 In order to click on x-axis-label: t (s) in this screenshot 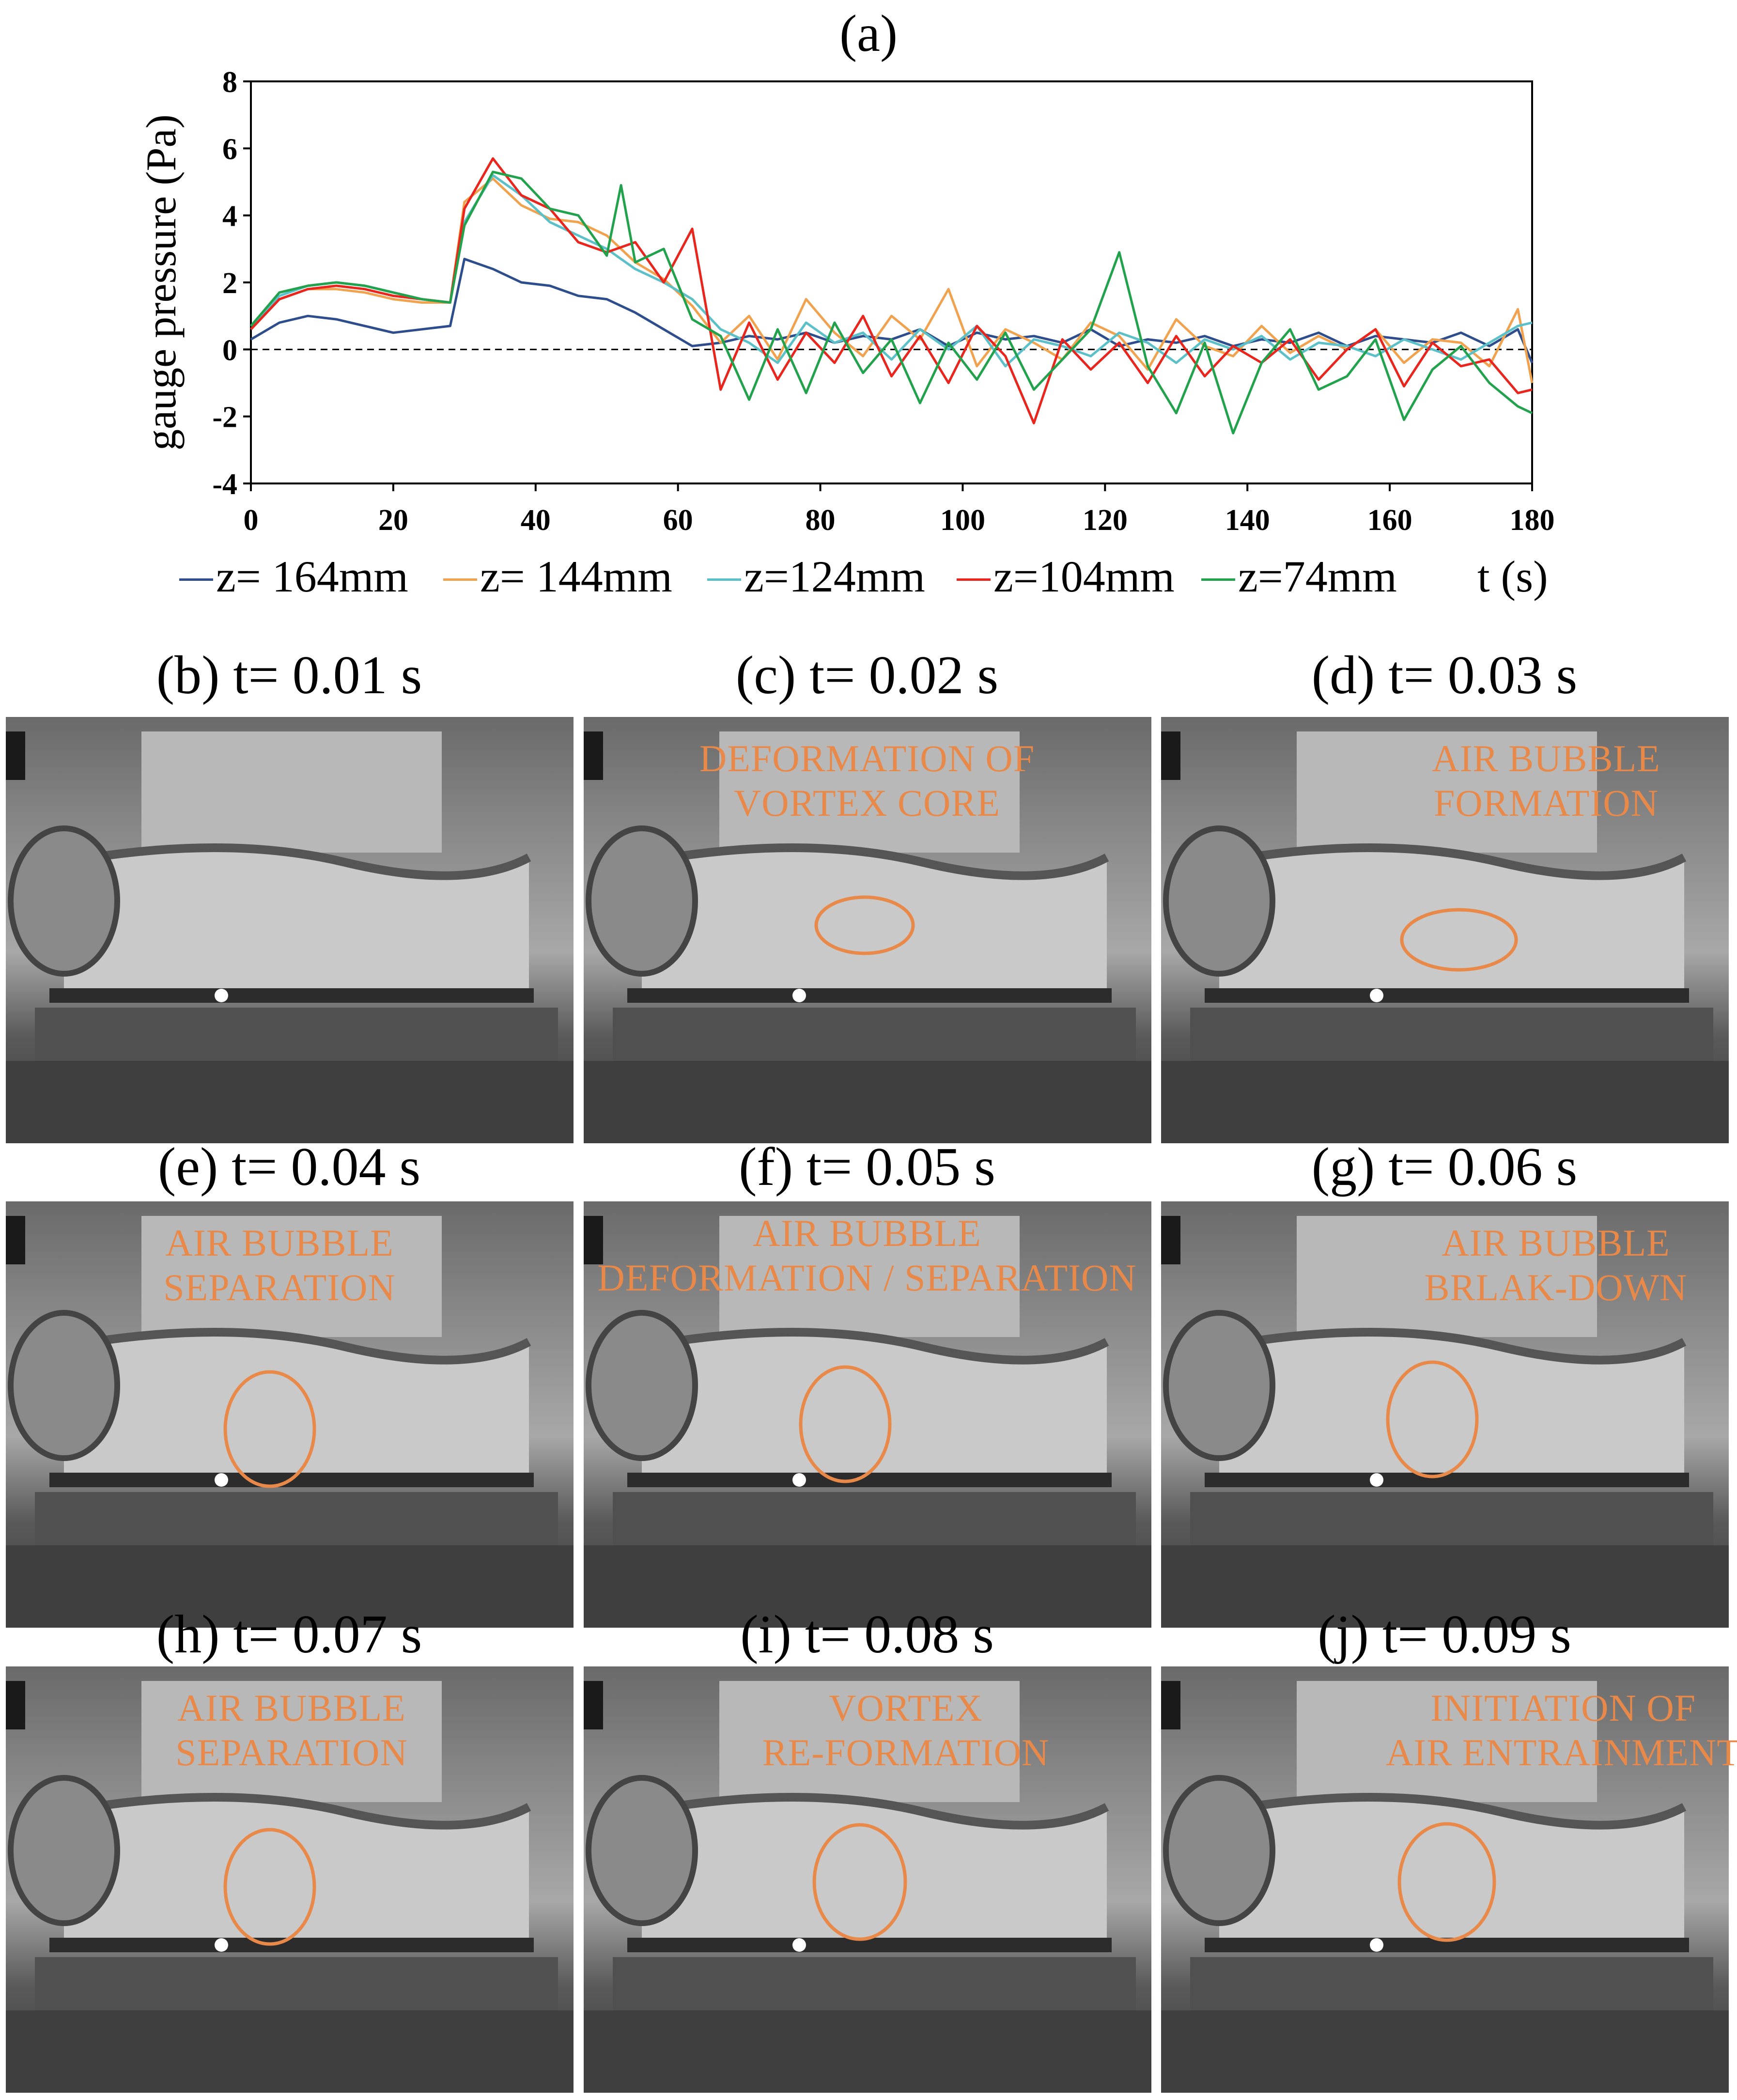, I will do `click(1512, 576)`.